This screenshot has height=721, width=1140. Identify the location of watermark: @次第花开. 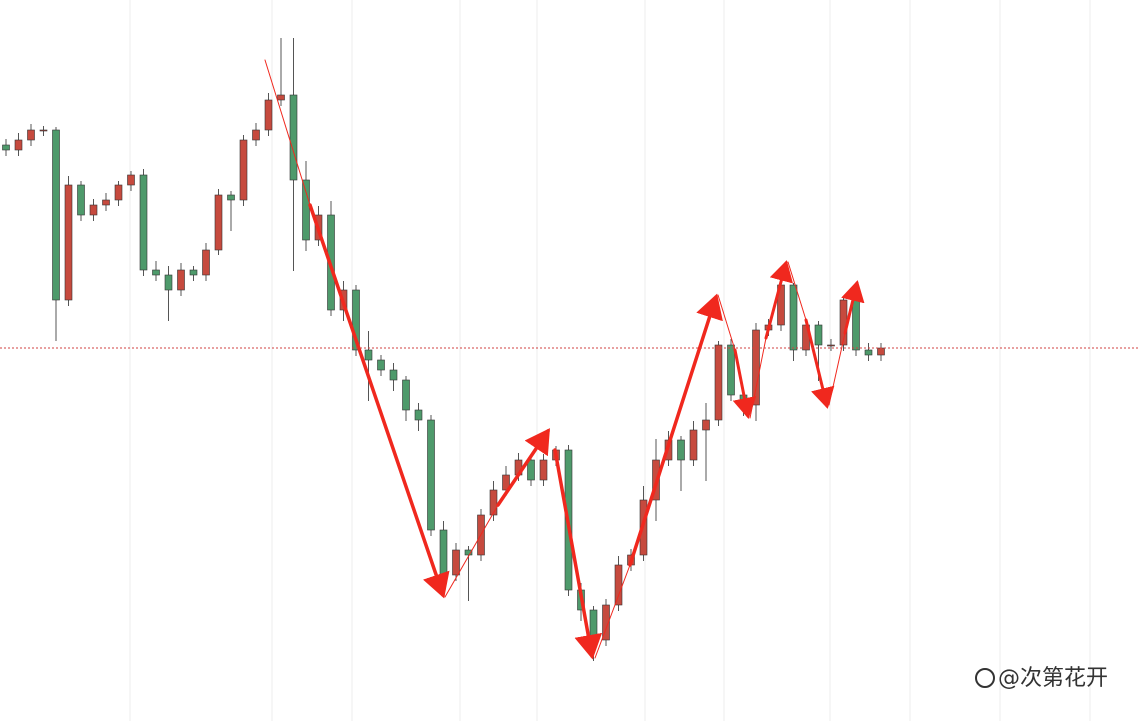
(1053, 678).